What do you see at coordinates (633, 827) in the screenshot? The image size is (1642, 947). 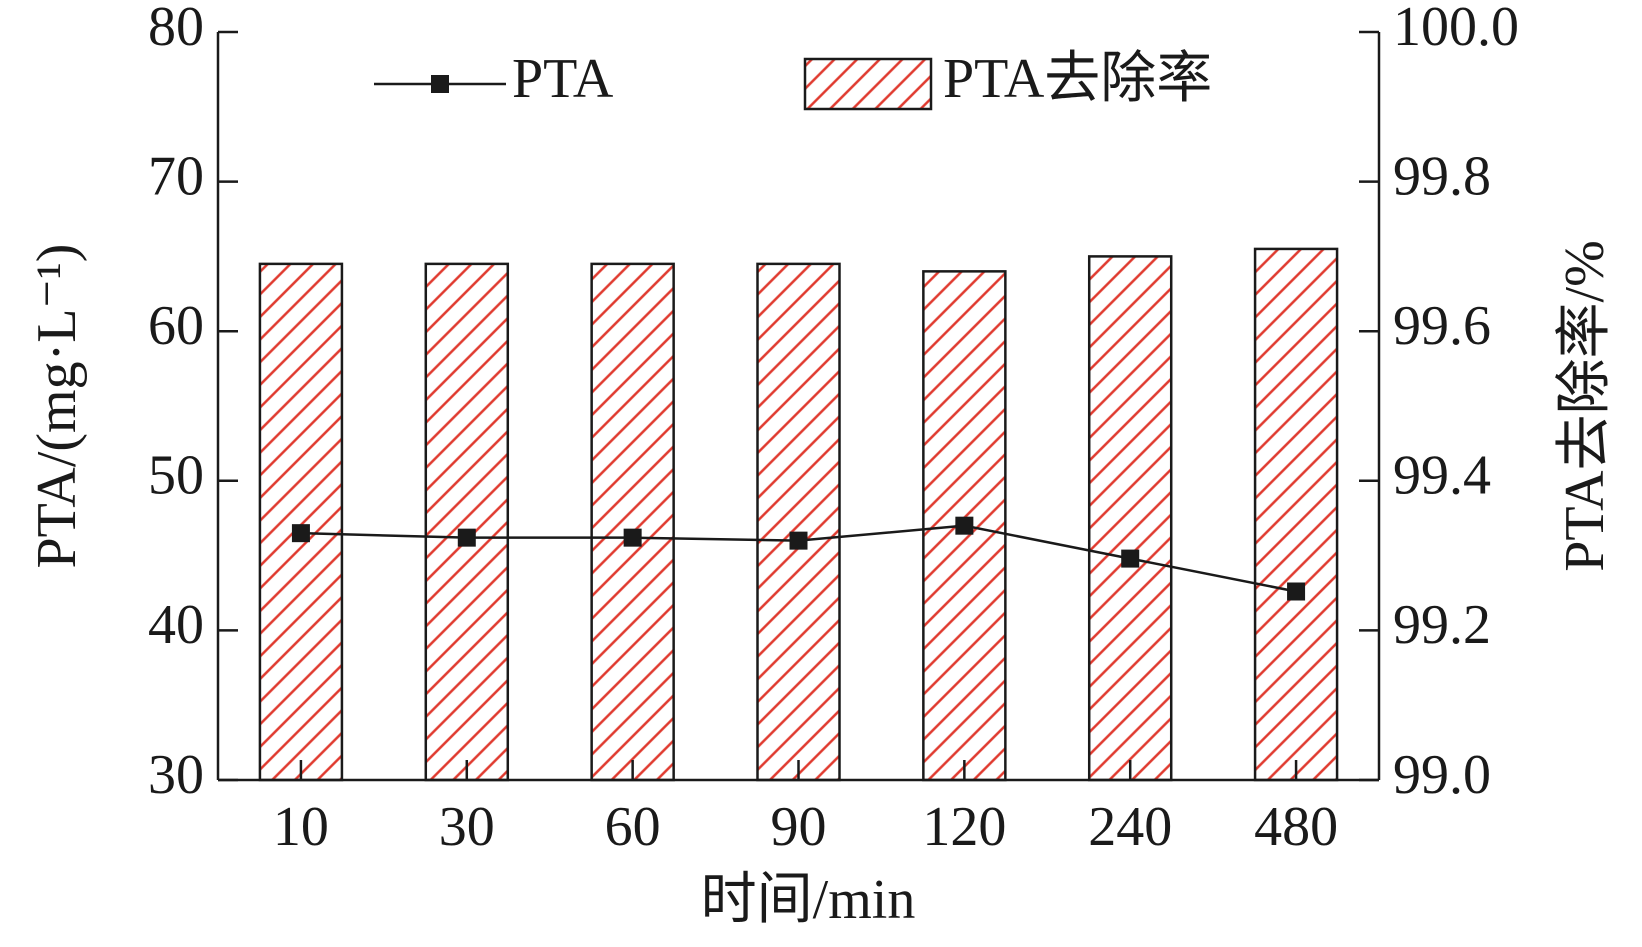 I see `x-tick-label: 60` at bounding box center [633, 827].